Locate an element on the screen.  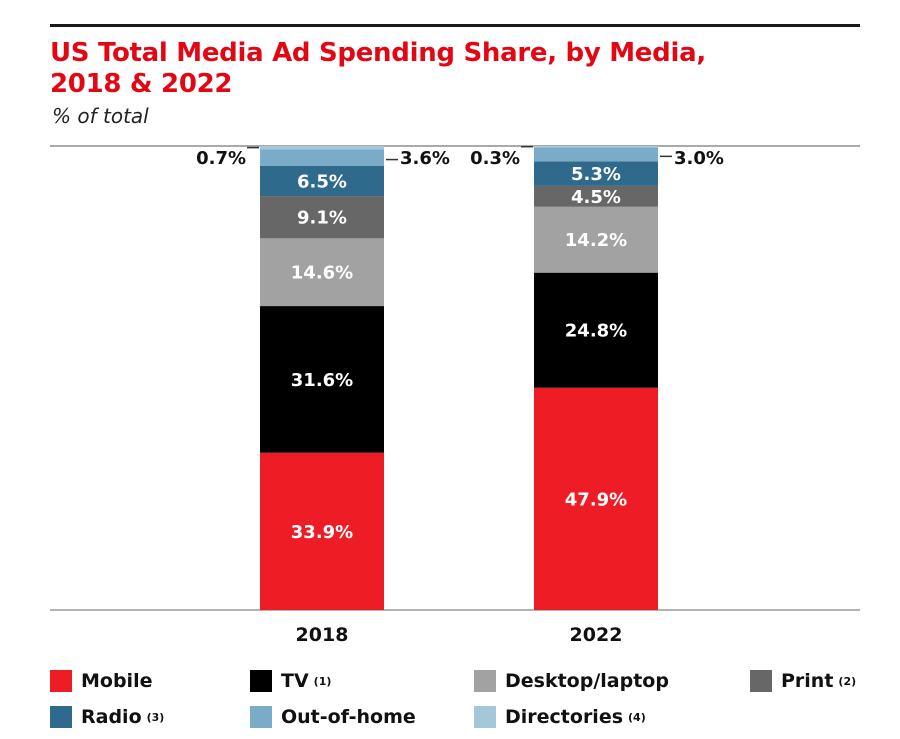
legend-label-mobile: Mobile is located at coordinates (117, 681).